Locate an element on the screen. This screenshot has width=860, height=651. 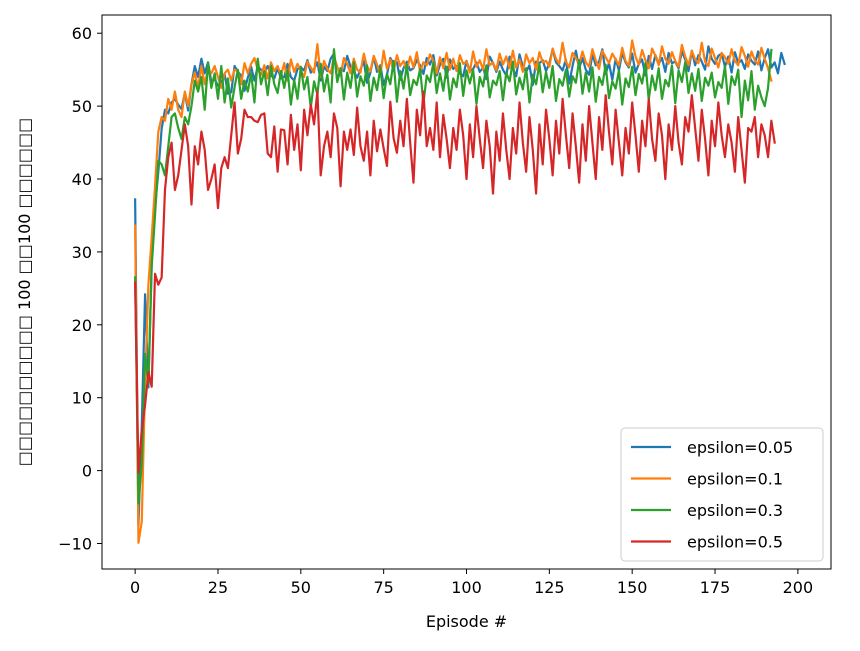
y-tick-label: 40 is located at coordinates (82, 179).